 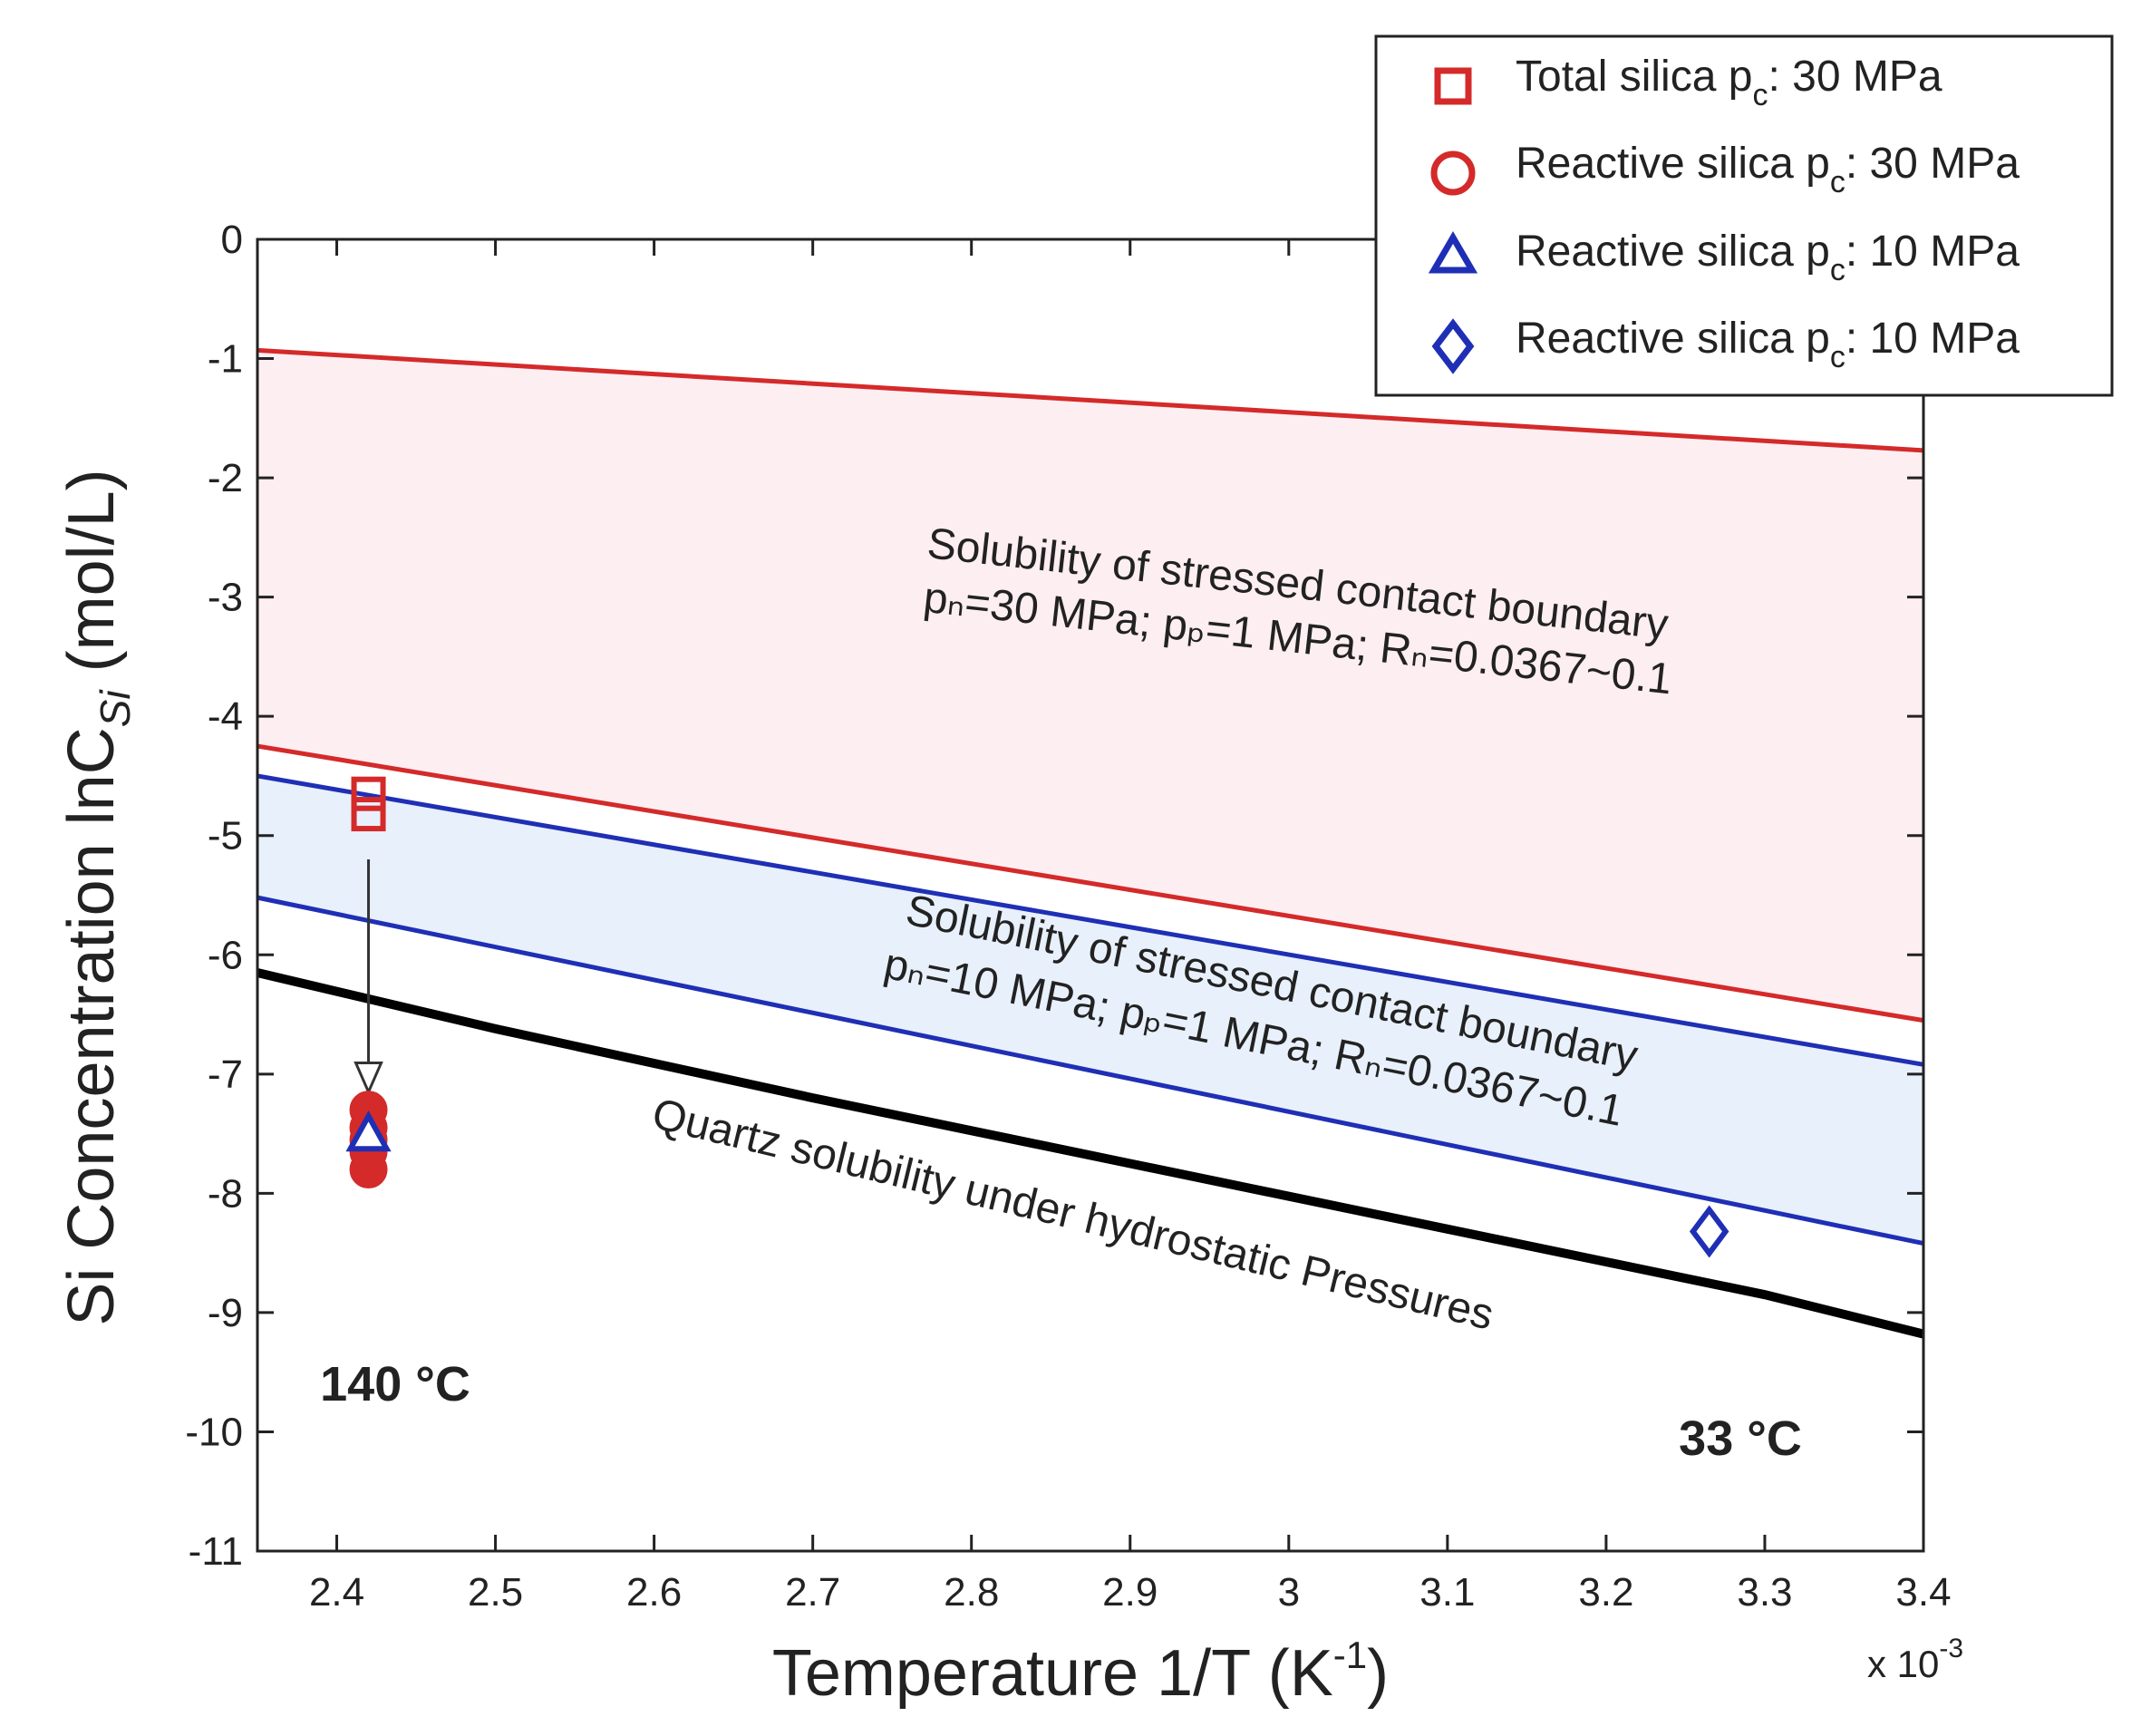 What do you see at coordinates (1453, 173) in the screenshot?
I see `legend-circle-marker` at bounding box center [1453, 173].